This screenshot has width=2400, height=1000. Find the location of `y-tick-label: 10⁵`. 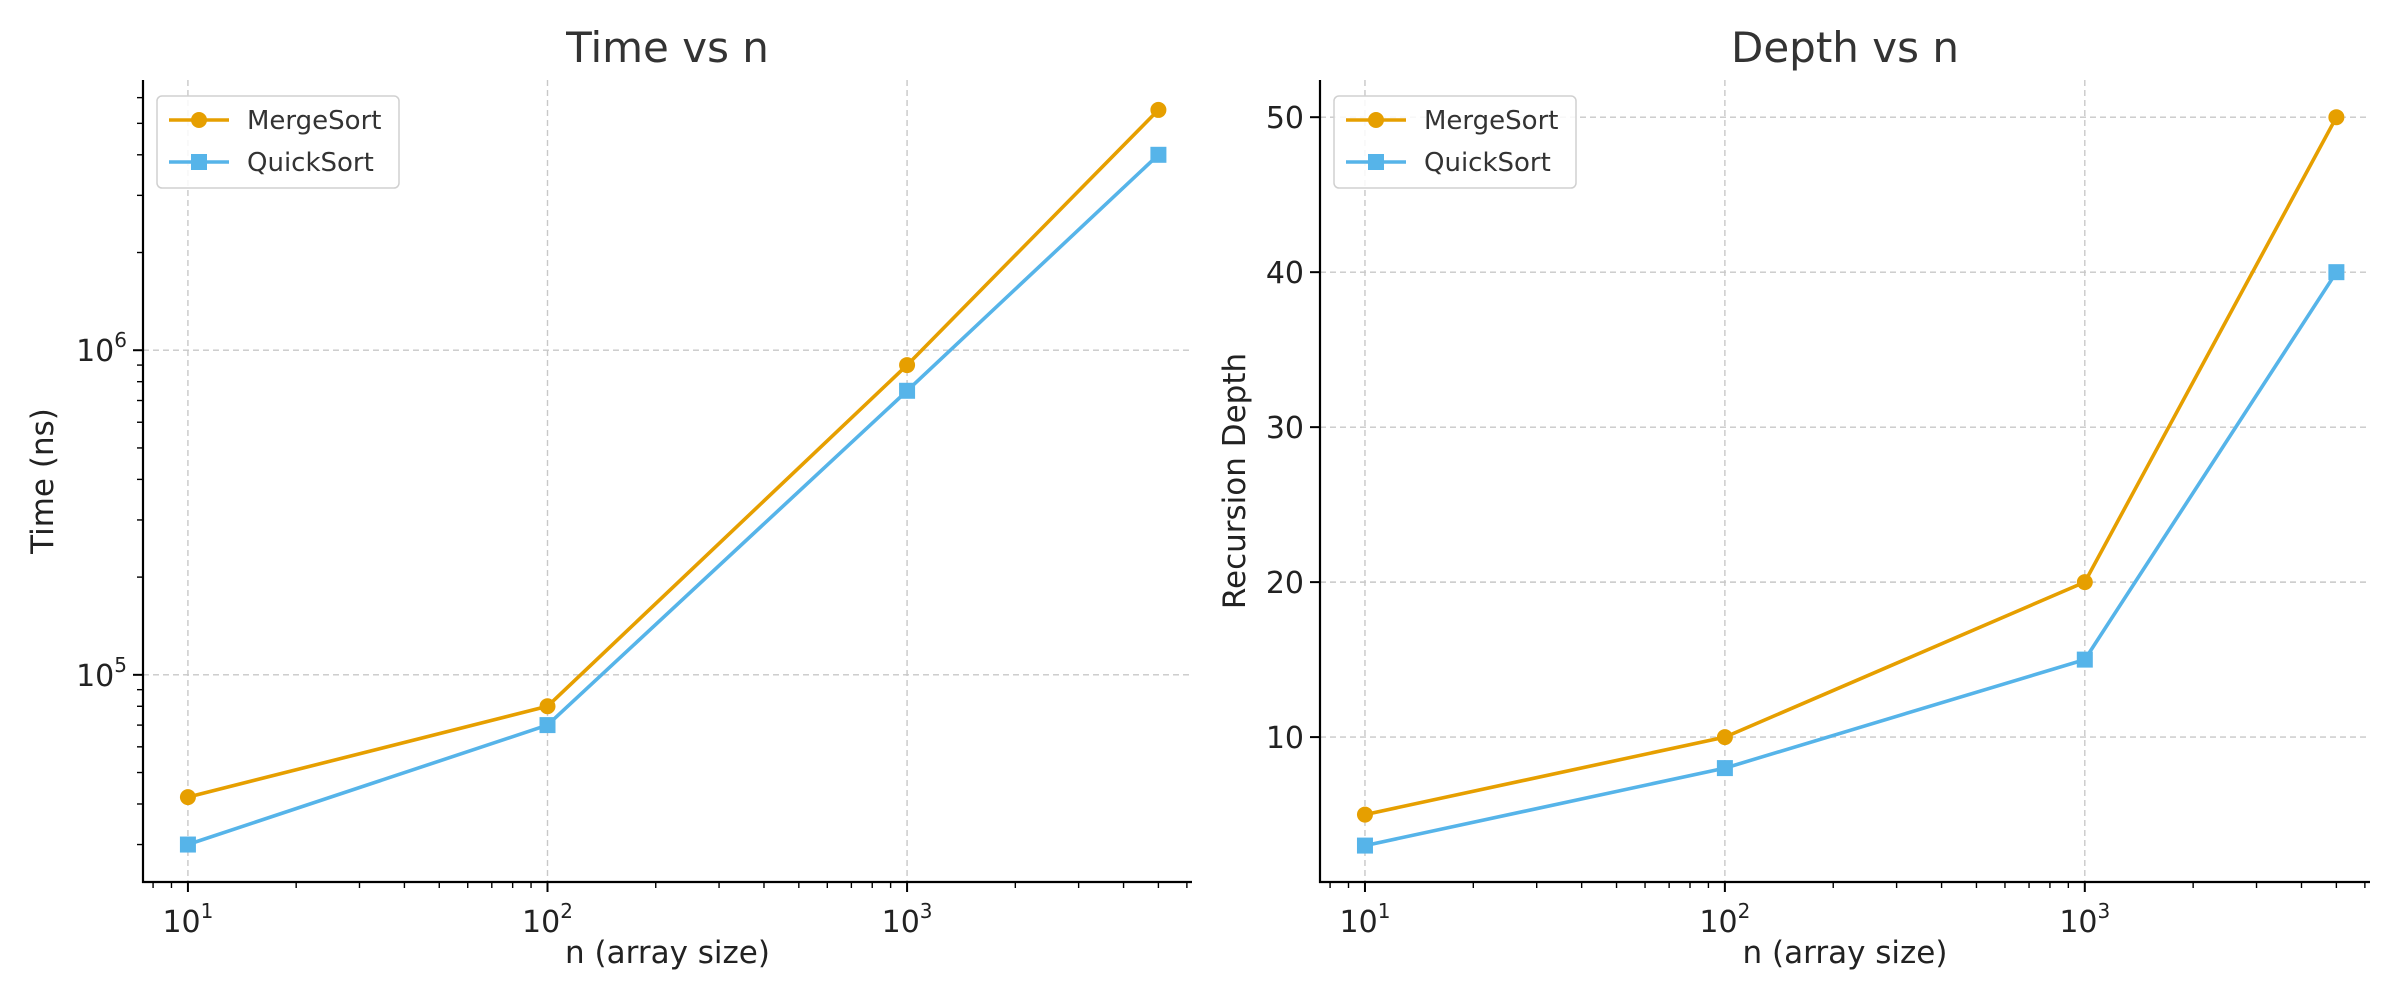

y-tick-label: 10⁵ is located at coordinates (101, 673).